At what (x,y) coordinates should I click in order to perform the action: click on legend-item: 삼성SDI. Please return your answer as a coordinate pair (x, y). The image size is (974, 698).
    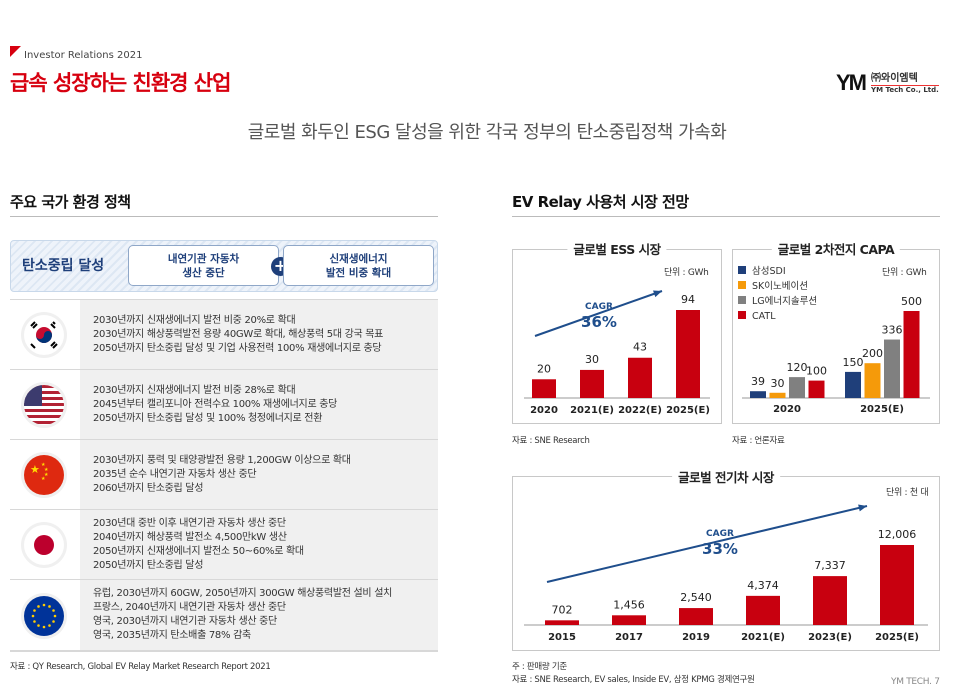
    Looking at the image, I should click on (777, 271).